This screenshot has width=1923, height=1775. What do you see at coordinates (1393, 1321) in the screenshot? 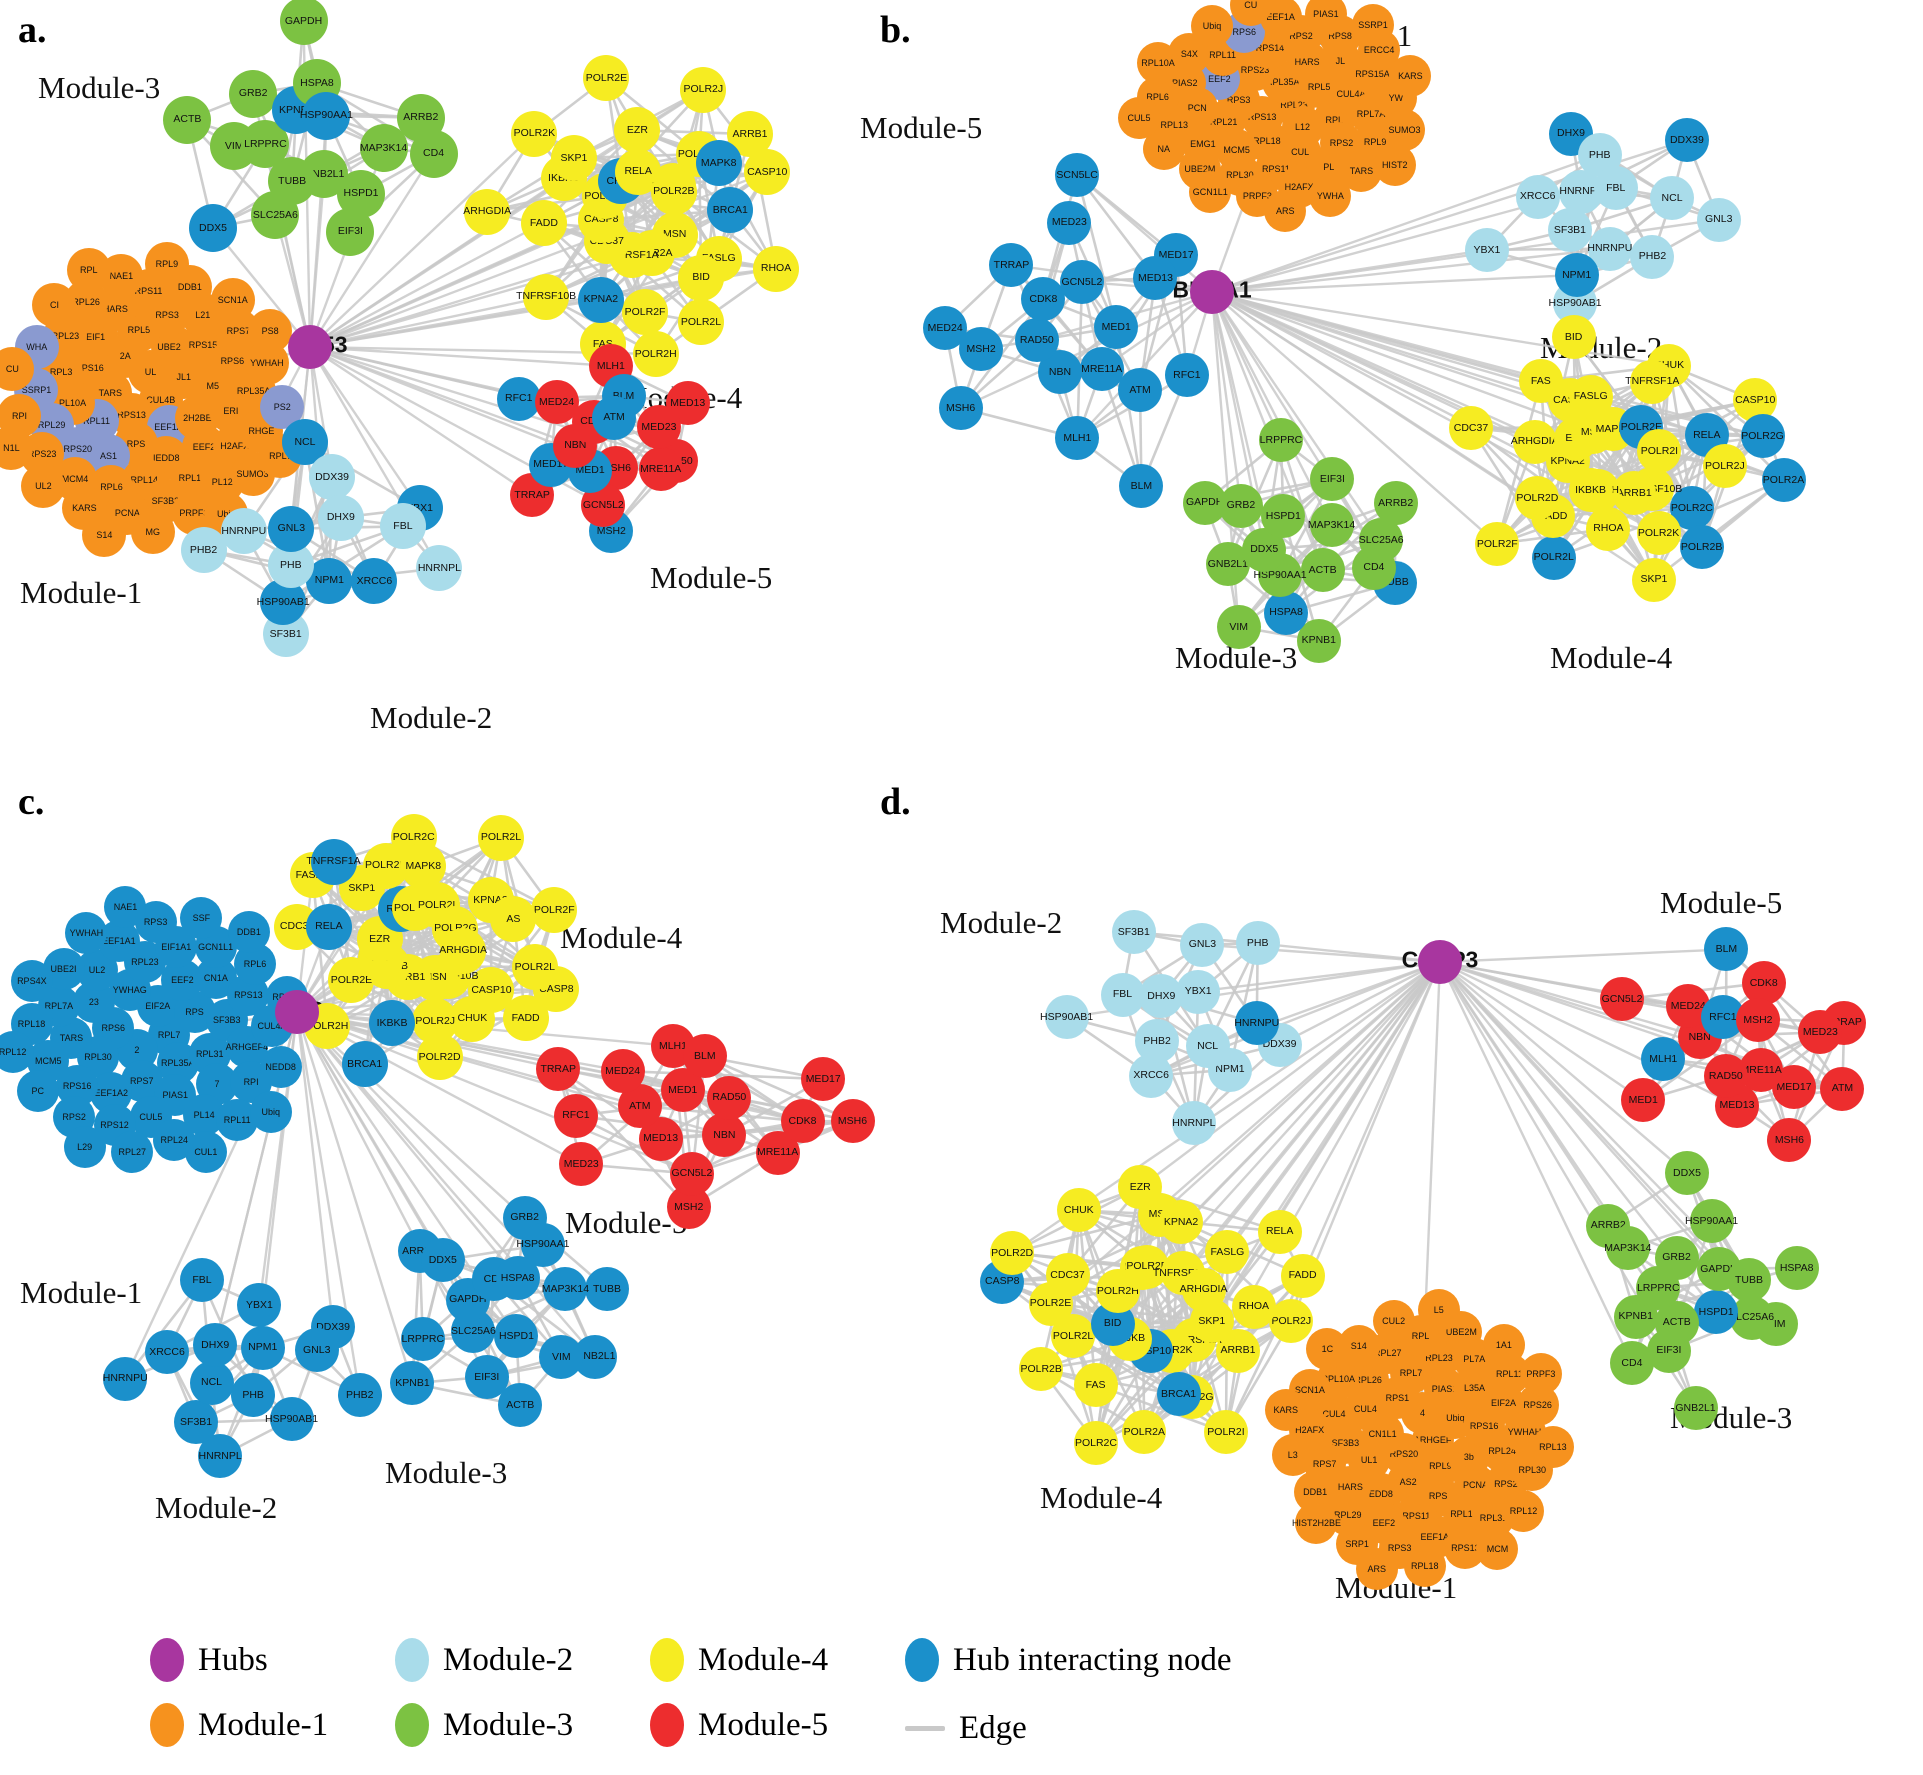
I see `dense-node-cul2: CUL2` at bounding box center [1393, 1321].